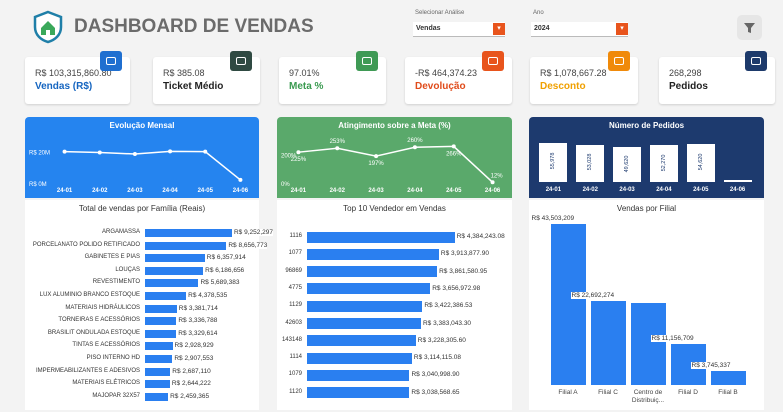 Image resolution: width=783 pixels, height=412 pixels. I want to click on y-tick-label: R$ 20M, so click(39, 153).